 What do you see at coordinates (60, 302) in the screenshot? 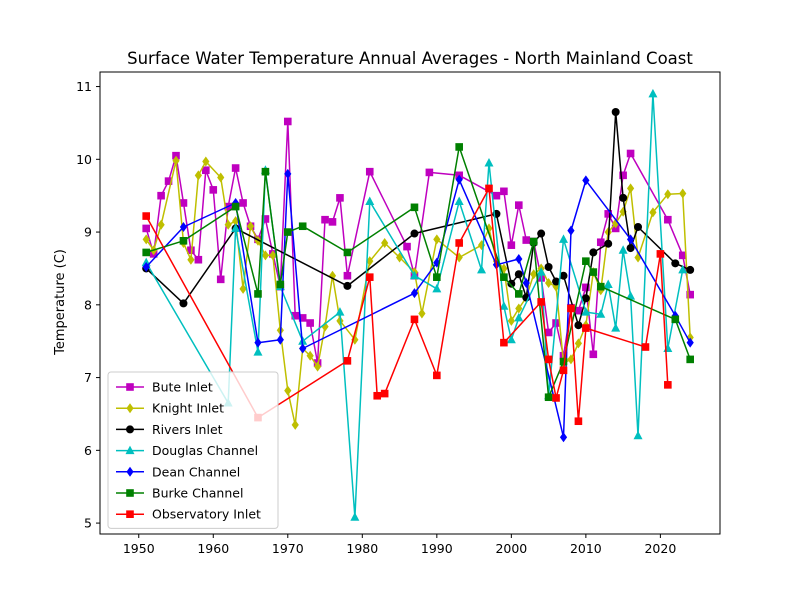
I see `y-axis-label: Temperature (C)` at bounding box center [60, 302].